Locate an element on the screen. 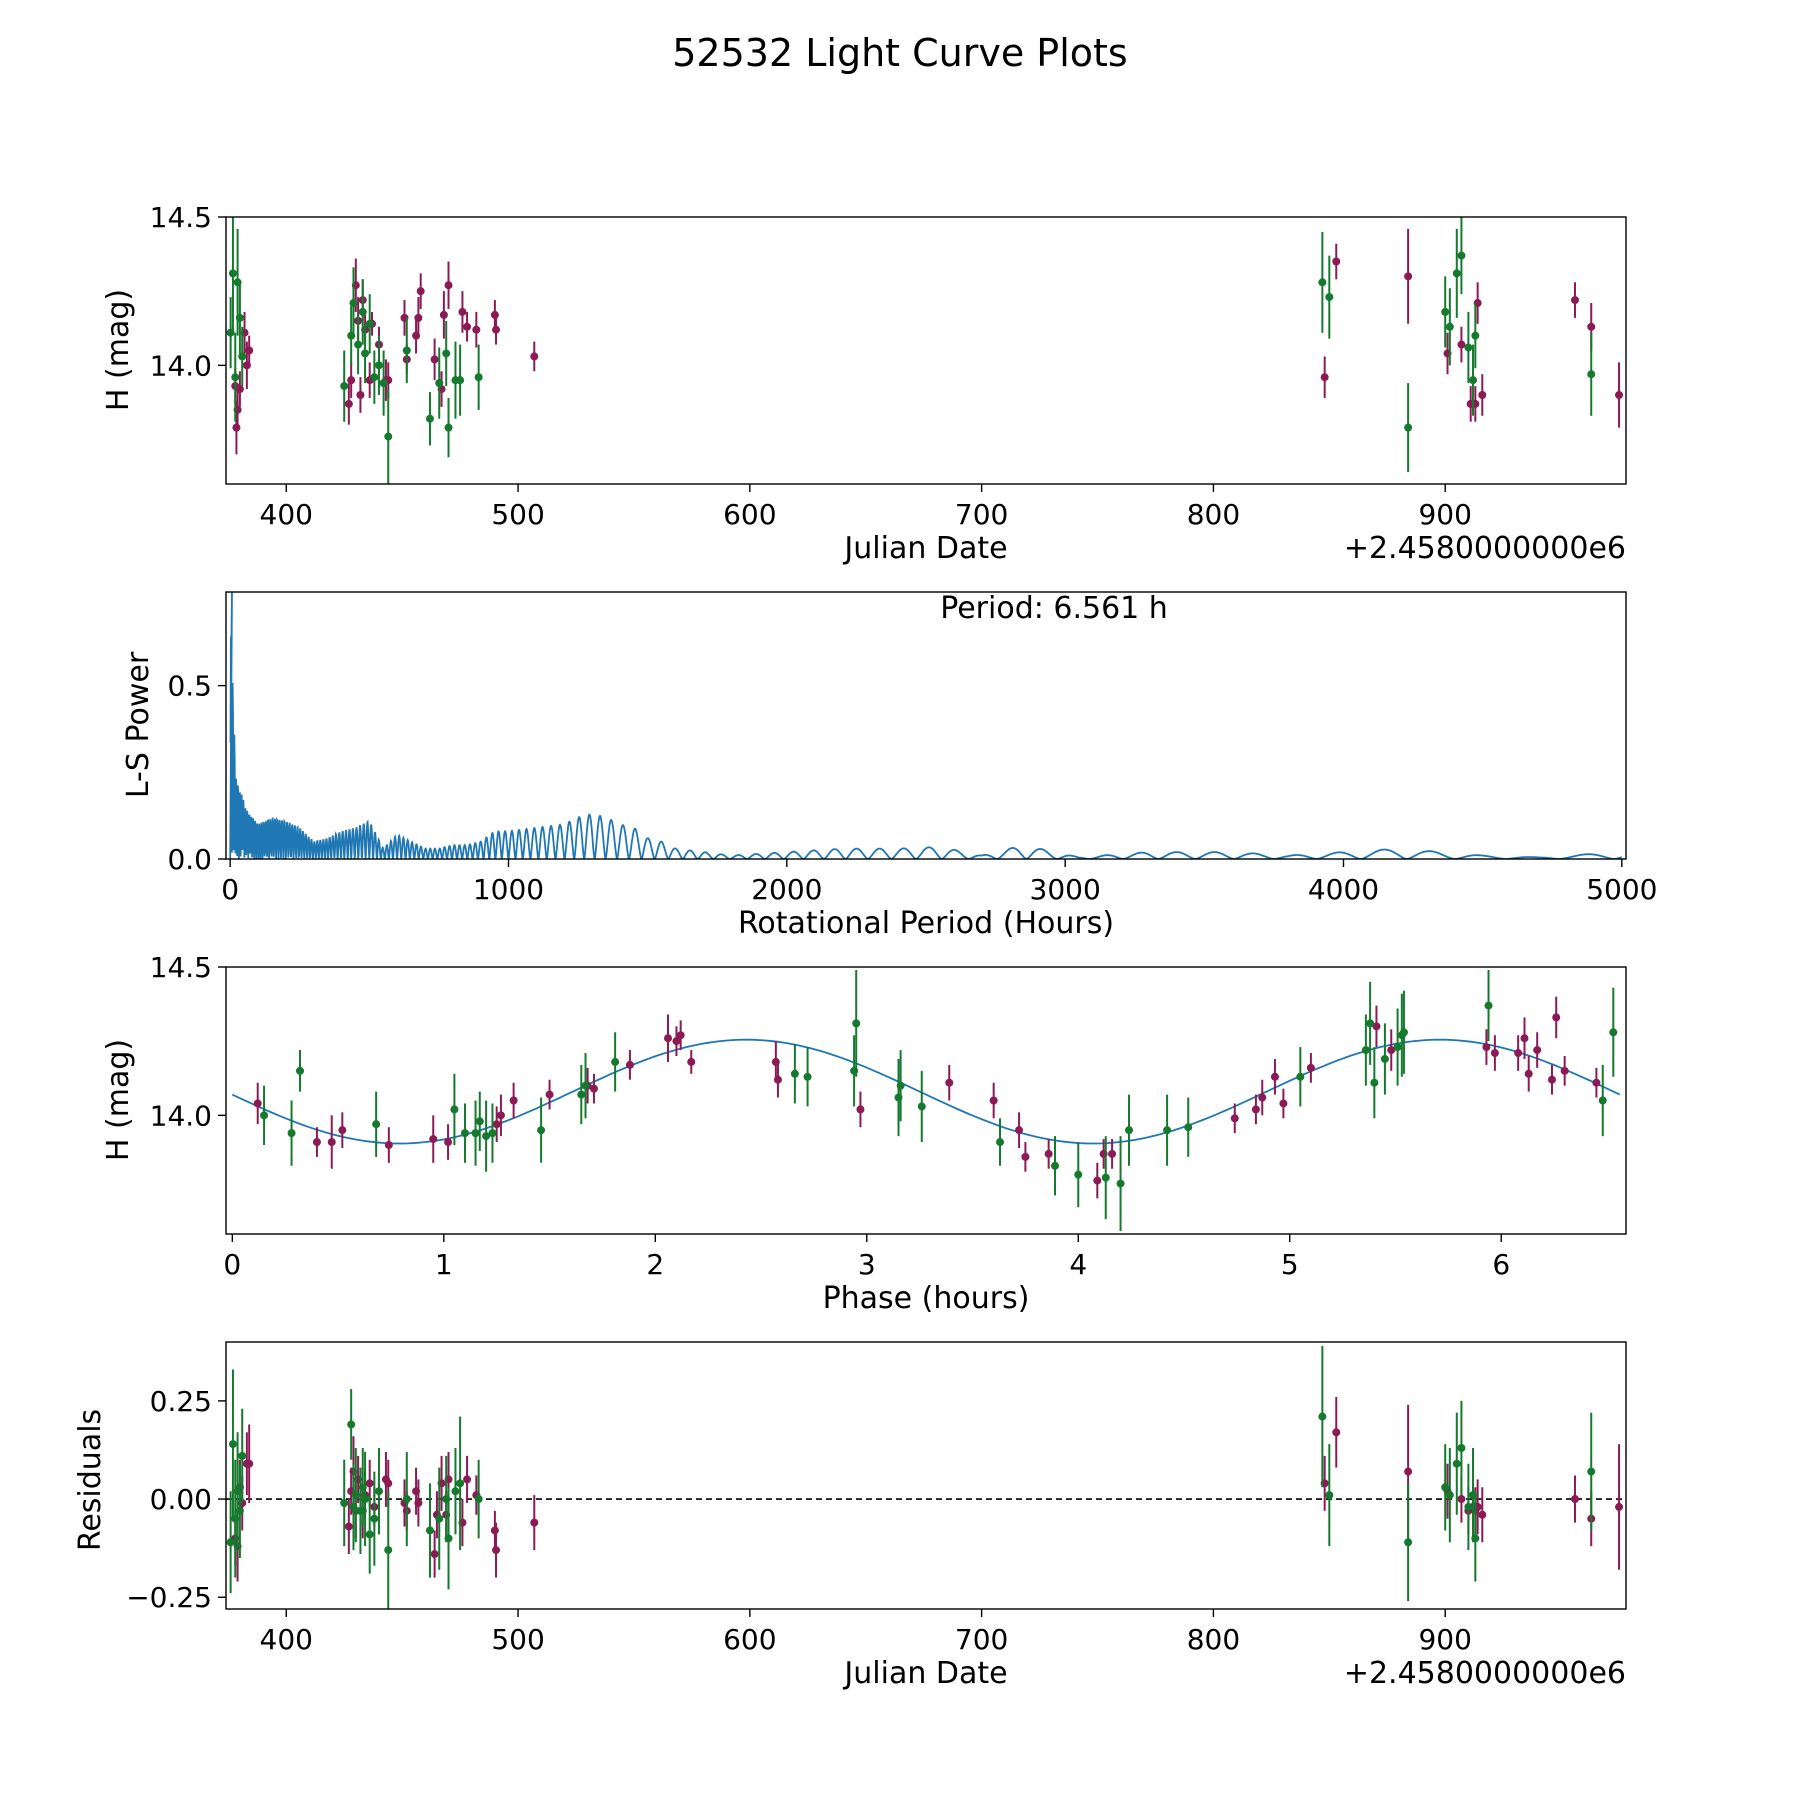 The height and width of the screenshot is (1800, 1800). periodogram-frame is located at coordinates (926, 725).